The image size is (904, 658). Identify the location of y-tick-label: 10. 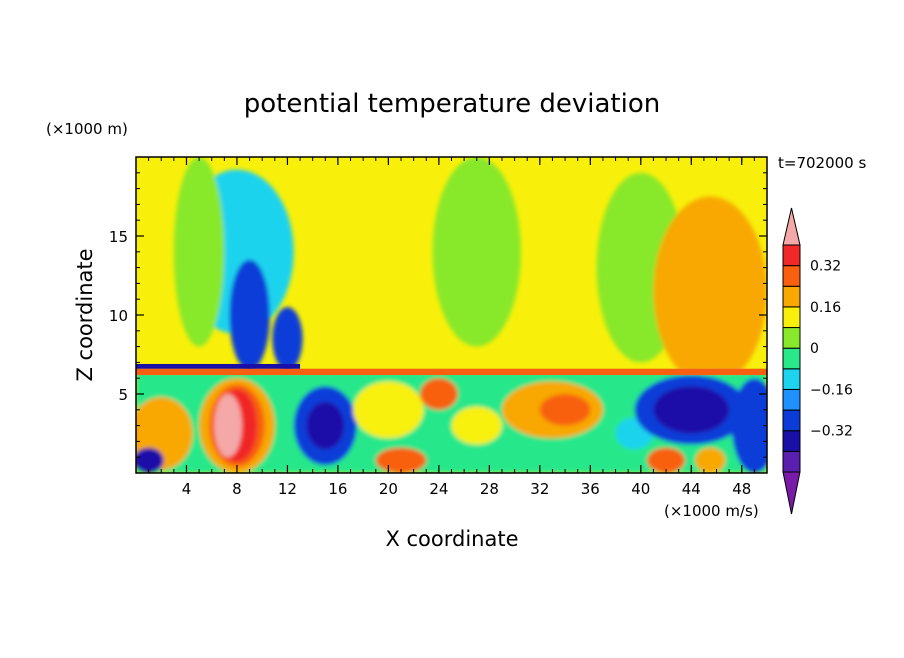
(118, 316).